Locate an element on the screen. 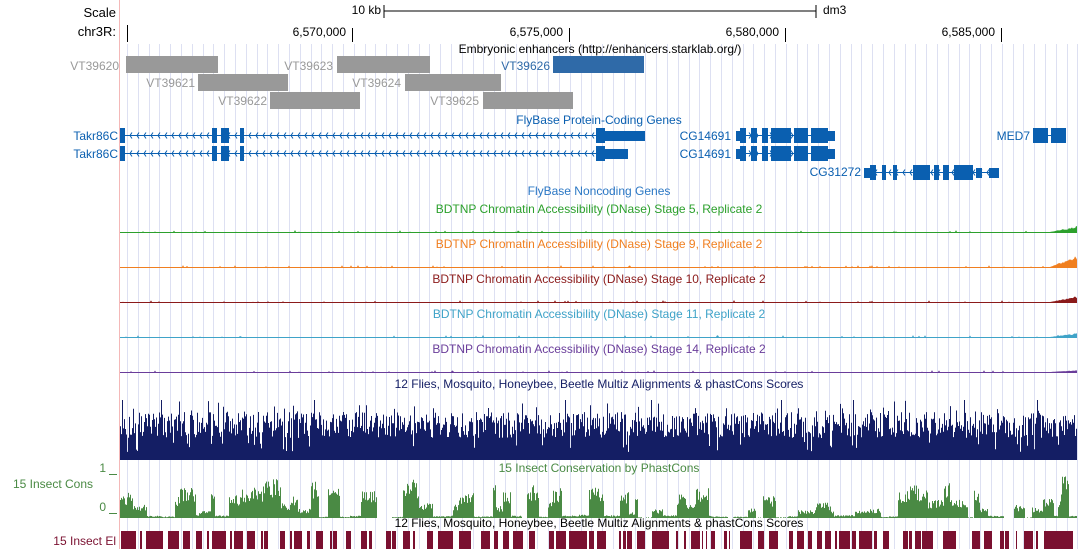  y-max-label: 1 is located at coordinates (102, 468).